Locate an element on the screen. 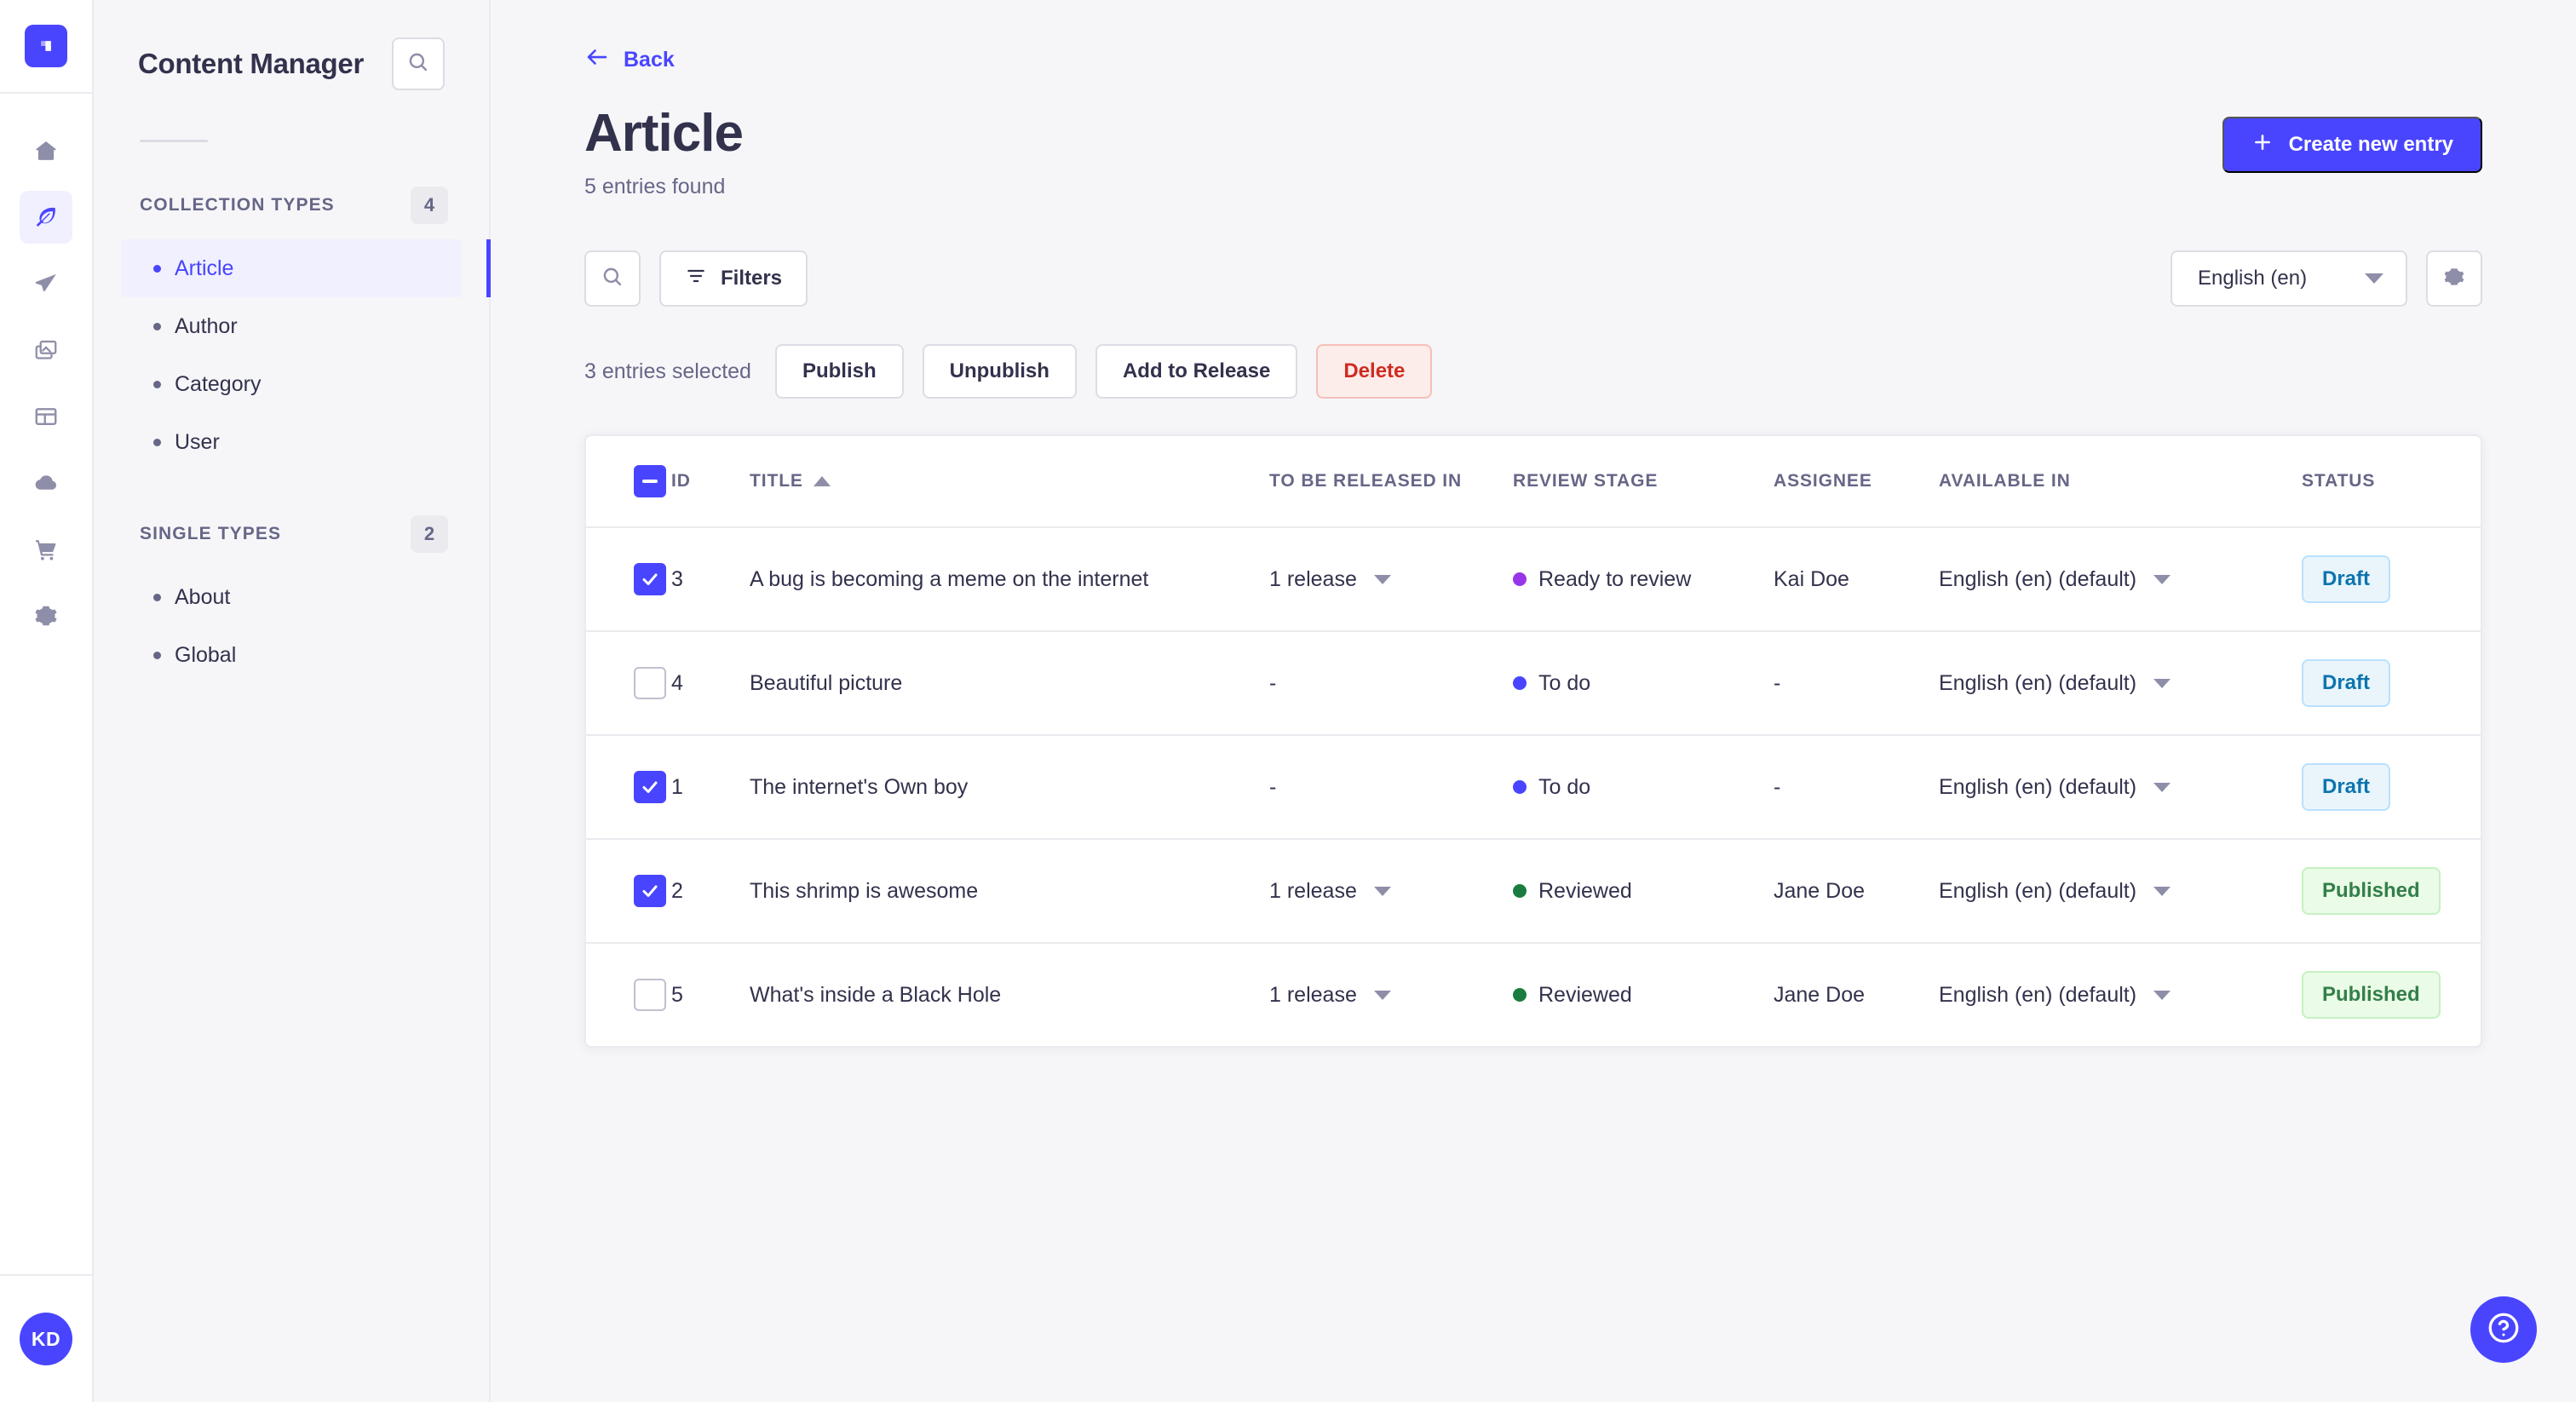 This screenshot has height=1402, width=2576. gear-icon is located at coordinates (2454, 279).